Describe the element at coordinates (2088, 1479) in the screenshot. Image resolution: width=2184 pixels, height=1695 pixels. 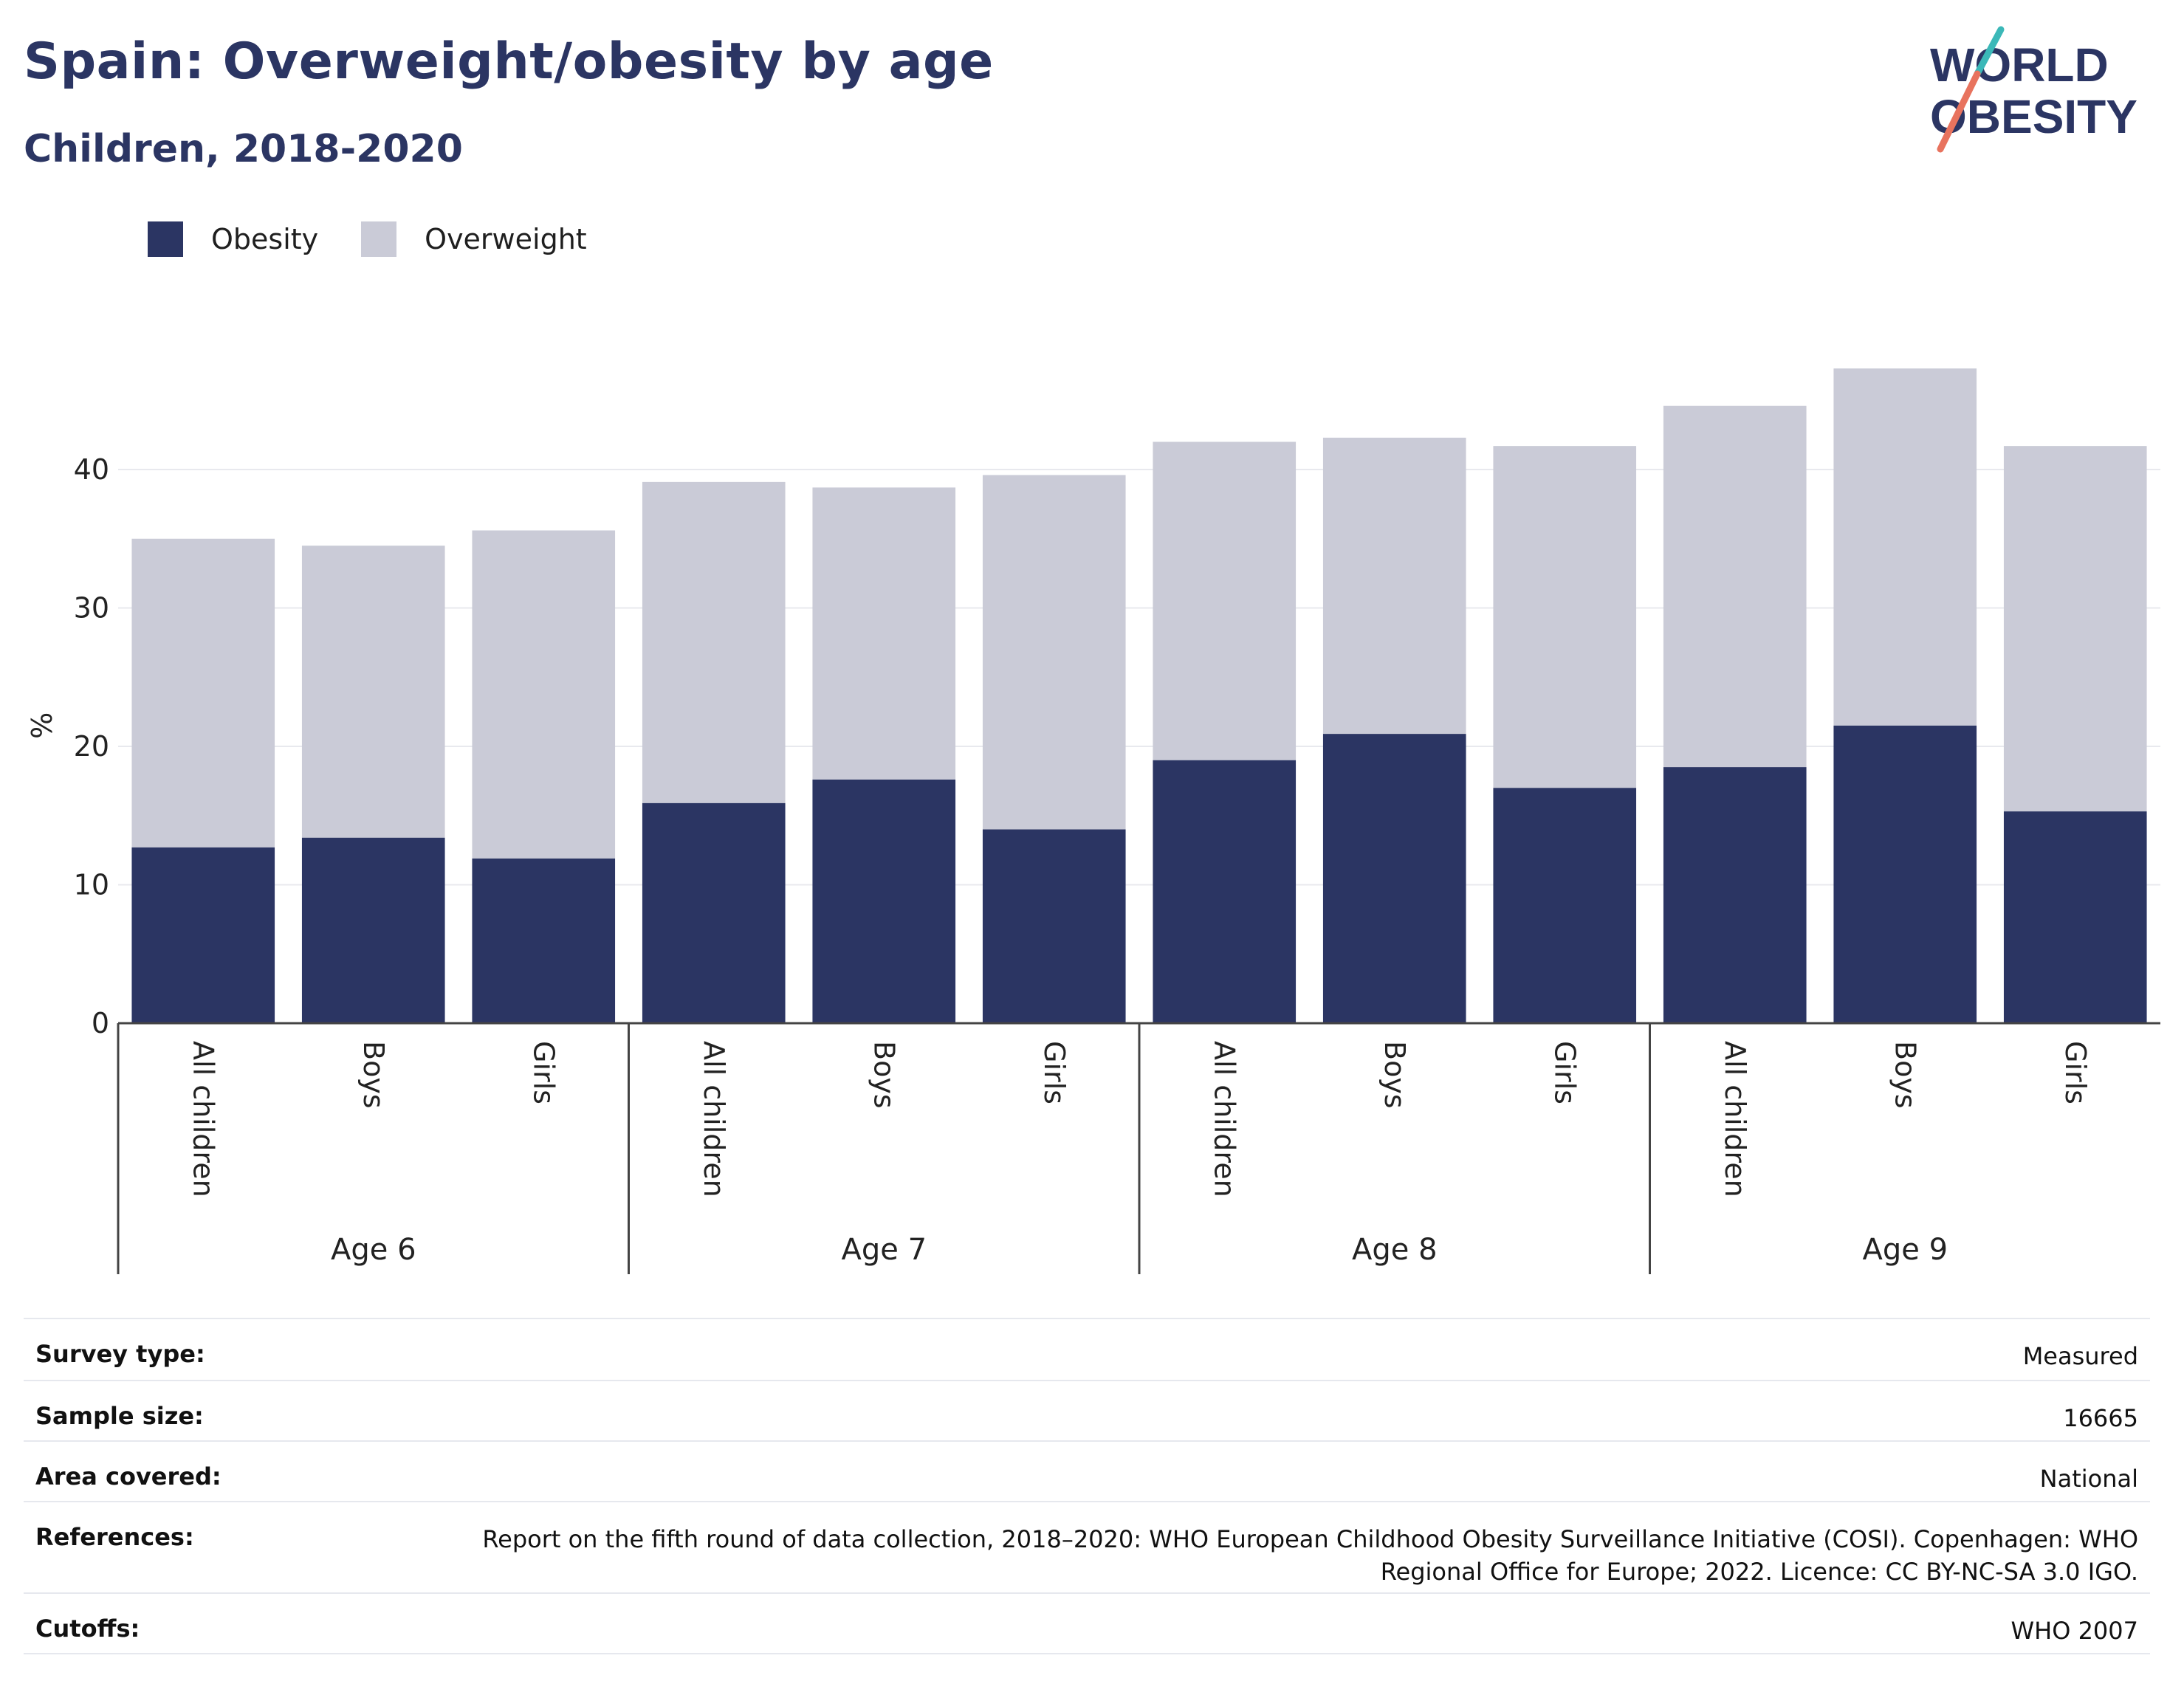
I see `area-covered-value: National` at that location.